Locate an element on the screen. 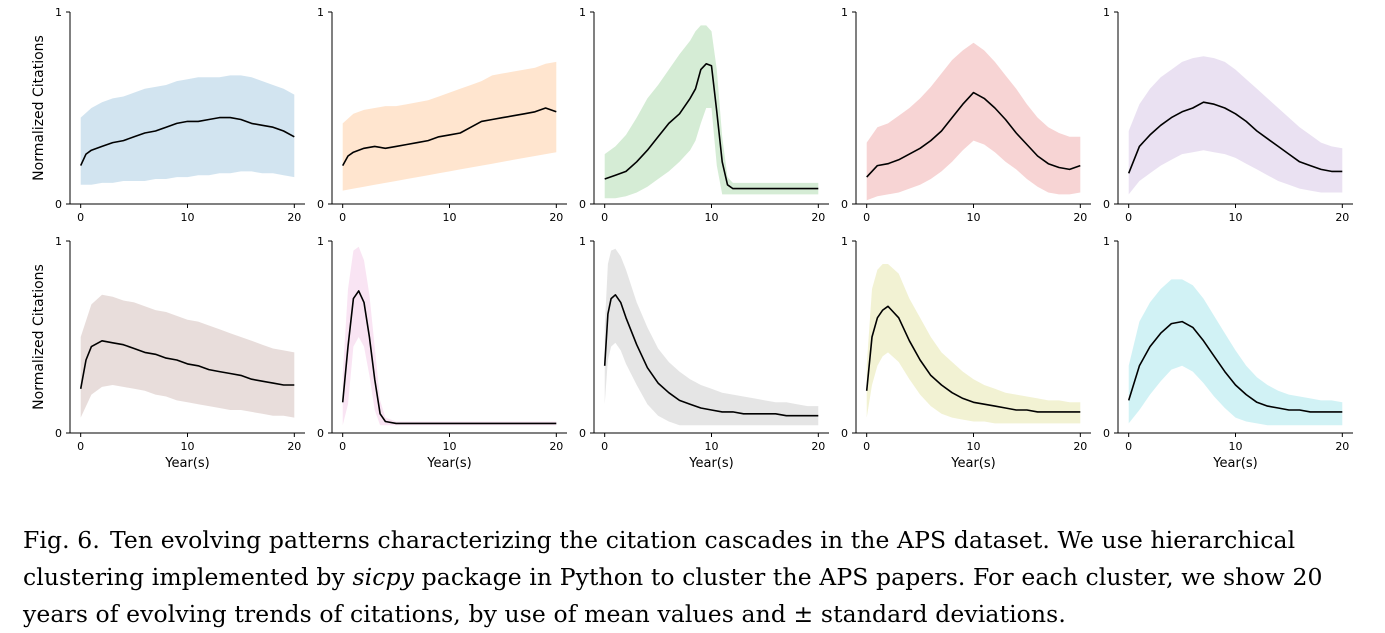 The width and height of the screenshot is (1385, 633). chart-panel-3: 0 10 20 0 1 is located at coordinates (704, 115).